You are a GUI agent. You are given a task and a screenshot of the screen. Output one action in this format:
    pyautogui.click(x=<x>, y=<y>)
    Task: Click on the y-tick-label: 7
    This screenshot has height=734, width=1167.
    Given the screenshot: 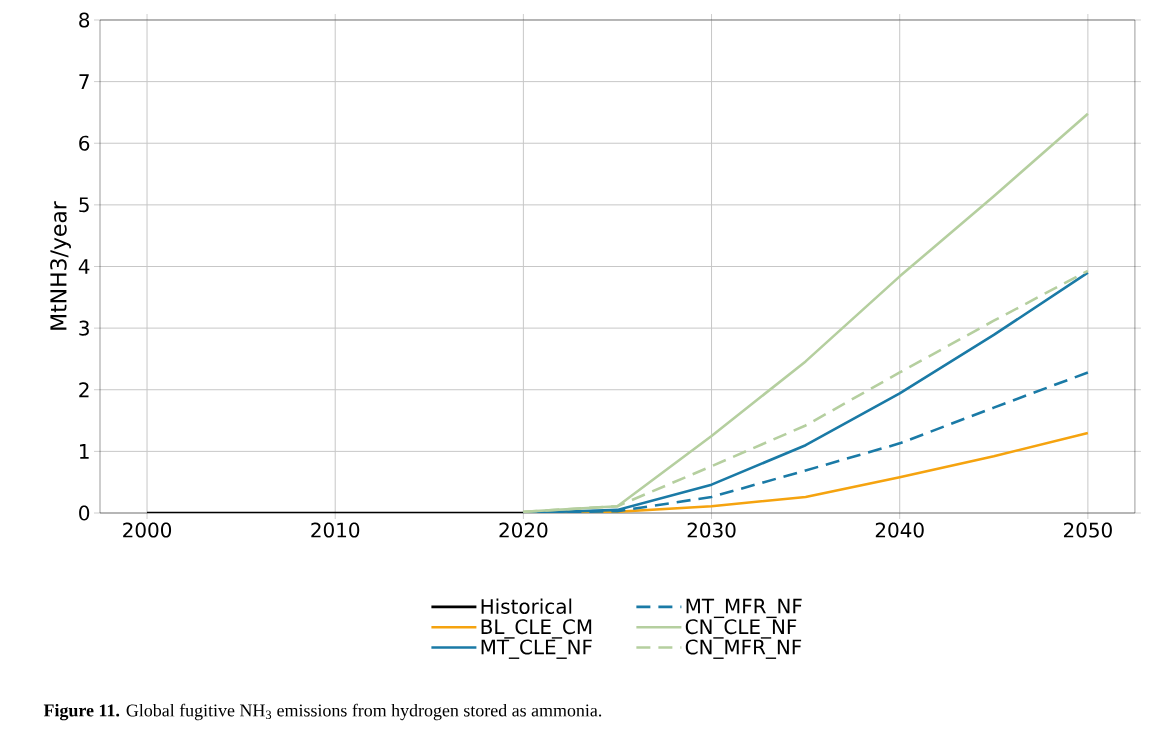 What is the action you would take?
    pyautogui.click(x=84, y=81)
    